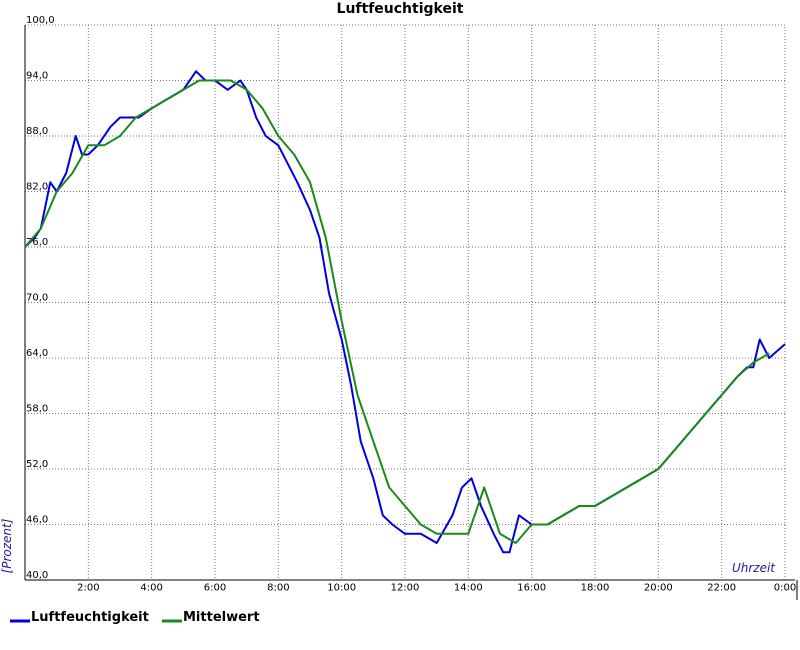 The width and height of the screenshot is (800, 650). What do you see at coordinates (37, 242) in the screenshot?
I see `y-tick-label: 76,0` at bounding box center [37, 242].